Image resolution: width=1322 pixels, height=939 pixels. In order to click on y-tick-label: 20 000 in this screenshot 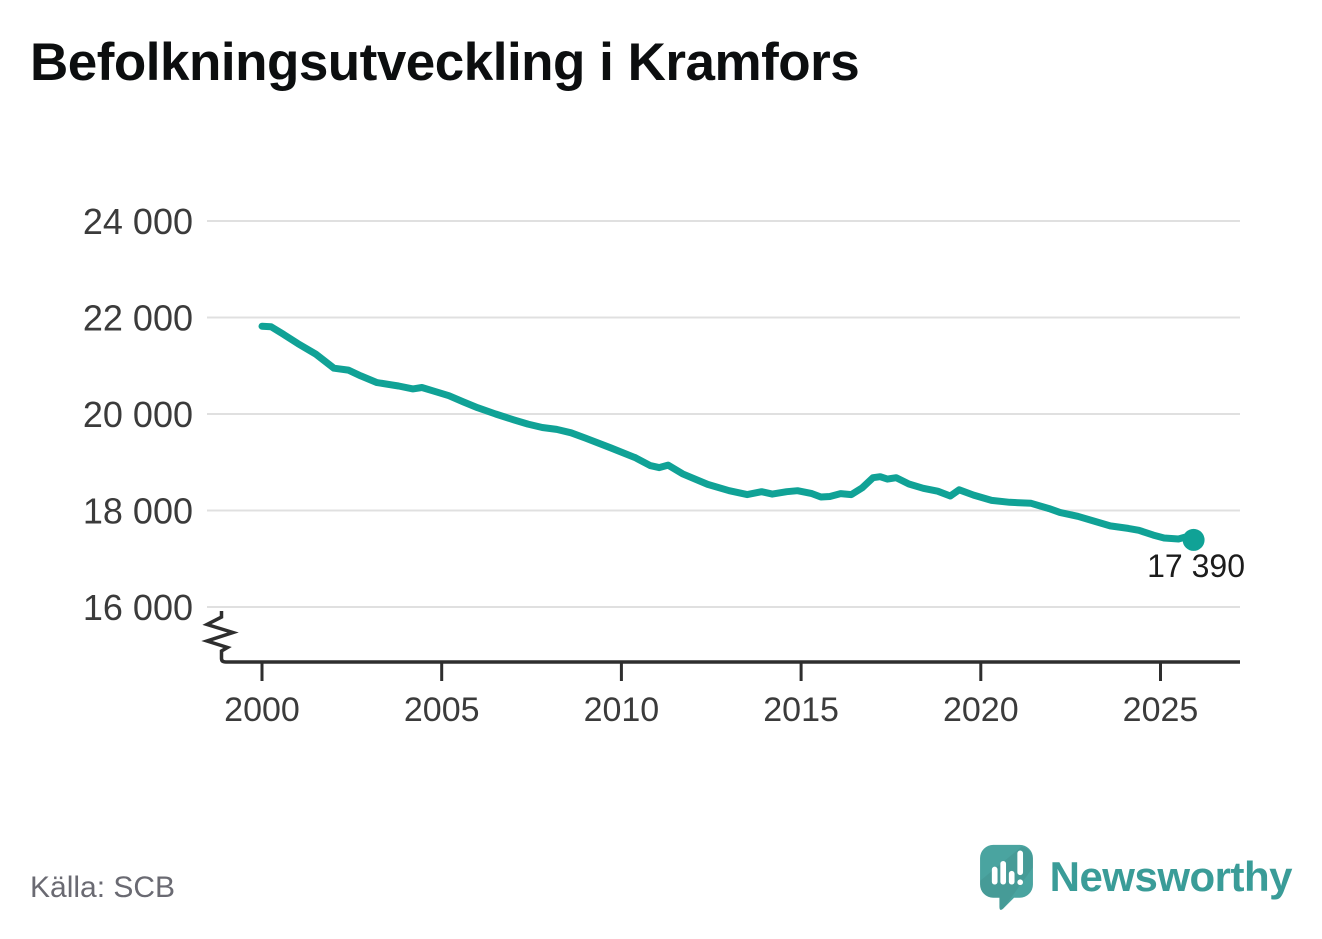, I will do `click(138, 414)`.